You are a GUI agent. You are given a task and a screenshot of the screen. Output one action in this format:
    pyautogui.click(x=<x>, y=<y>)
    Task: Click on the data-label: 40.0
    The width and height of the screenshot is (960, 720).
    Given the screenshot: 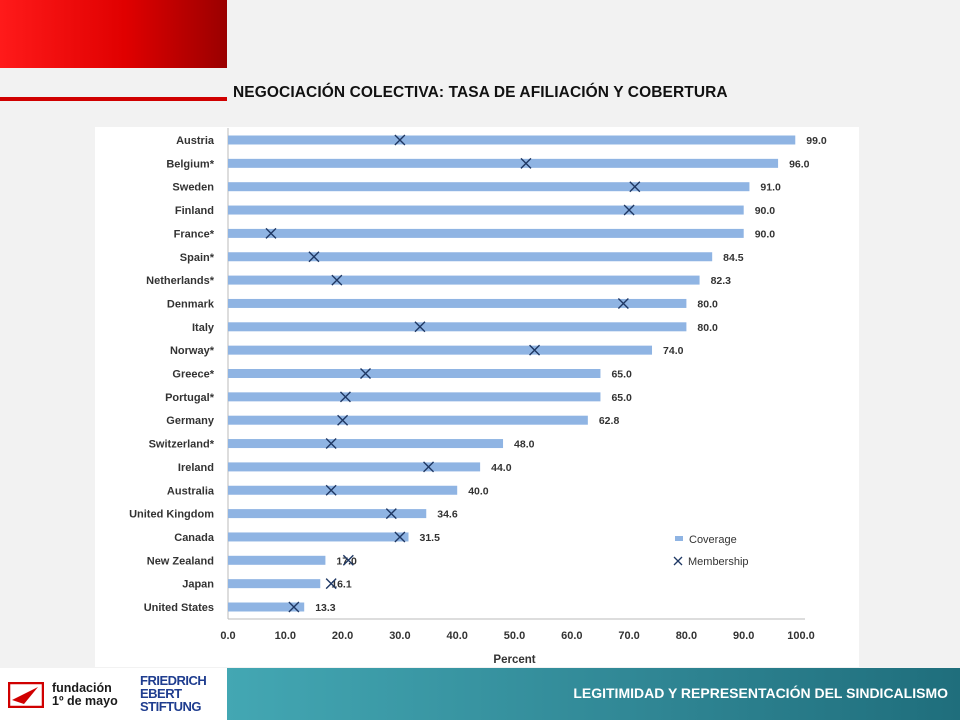 What is the action you would take?
    pyautogui.click(x=478, y=491)
    